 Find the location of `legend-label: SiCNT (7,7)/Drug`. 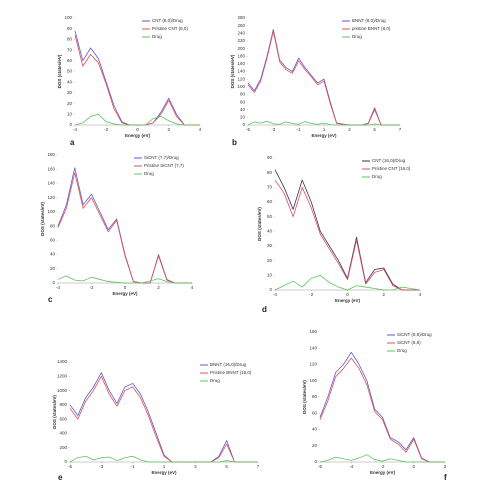

legend-label: SiCNT (7,7)/Drug is located at coordinates (161, 157).